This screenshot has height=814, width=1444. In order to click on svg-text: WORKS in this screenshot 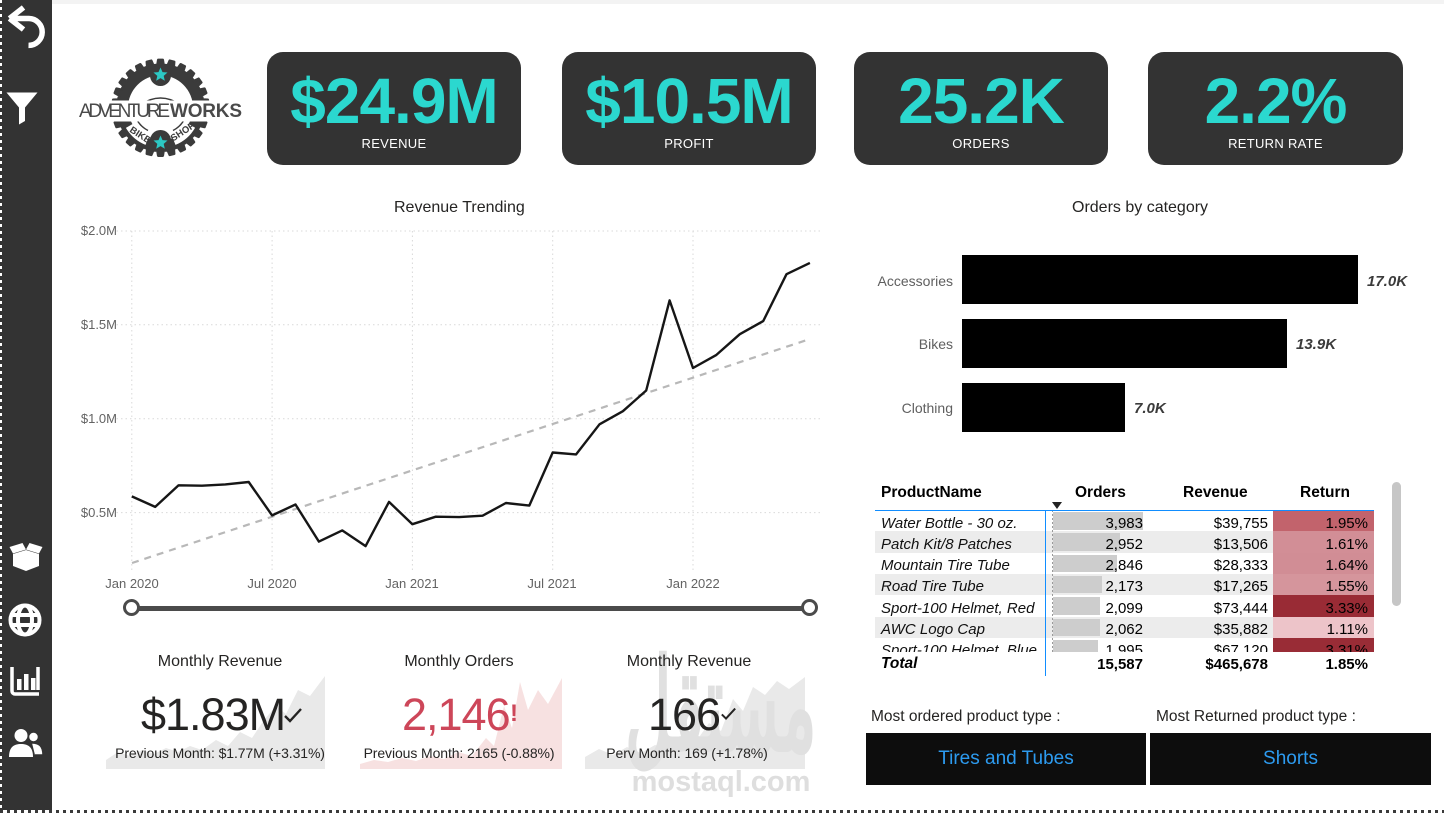, I will do `click(206, 111)`.